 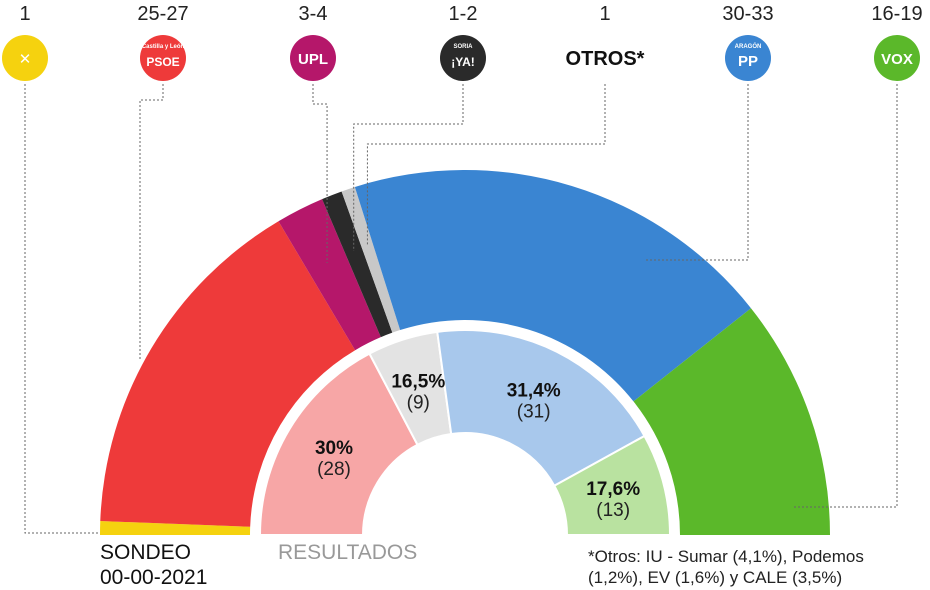 I want to click on logo-circle-xav, so click(x=25, y=58).